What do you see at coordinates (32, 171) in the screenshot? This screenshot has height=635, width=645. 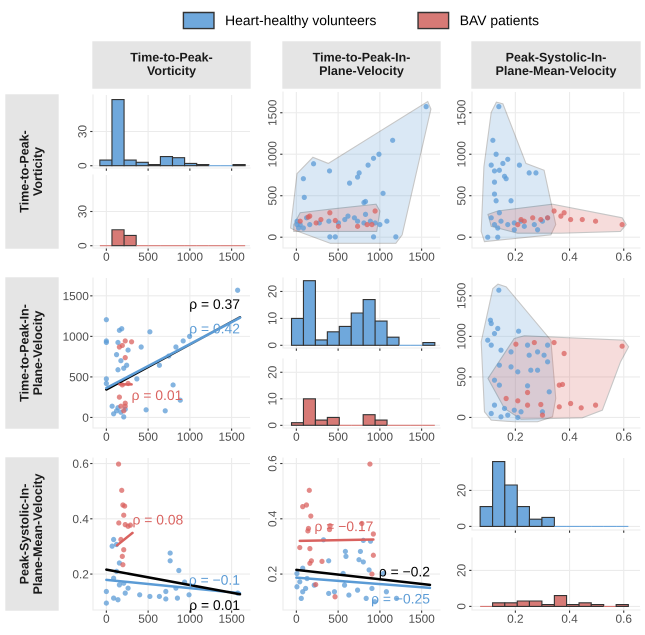 I see `y-axis-title: Time-to-Peak- Vorticity` at bounding box center [32, 171].